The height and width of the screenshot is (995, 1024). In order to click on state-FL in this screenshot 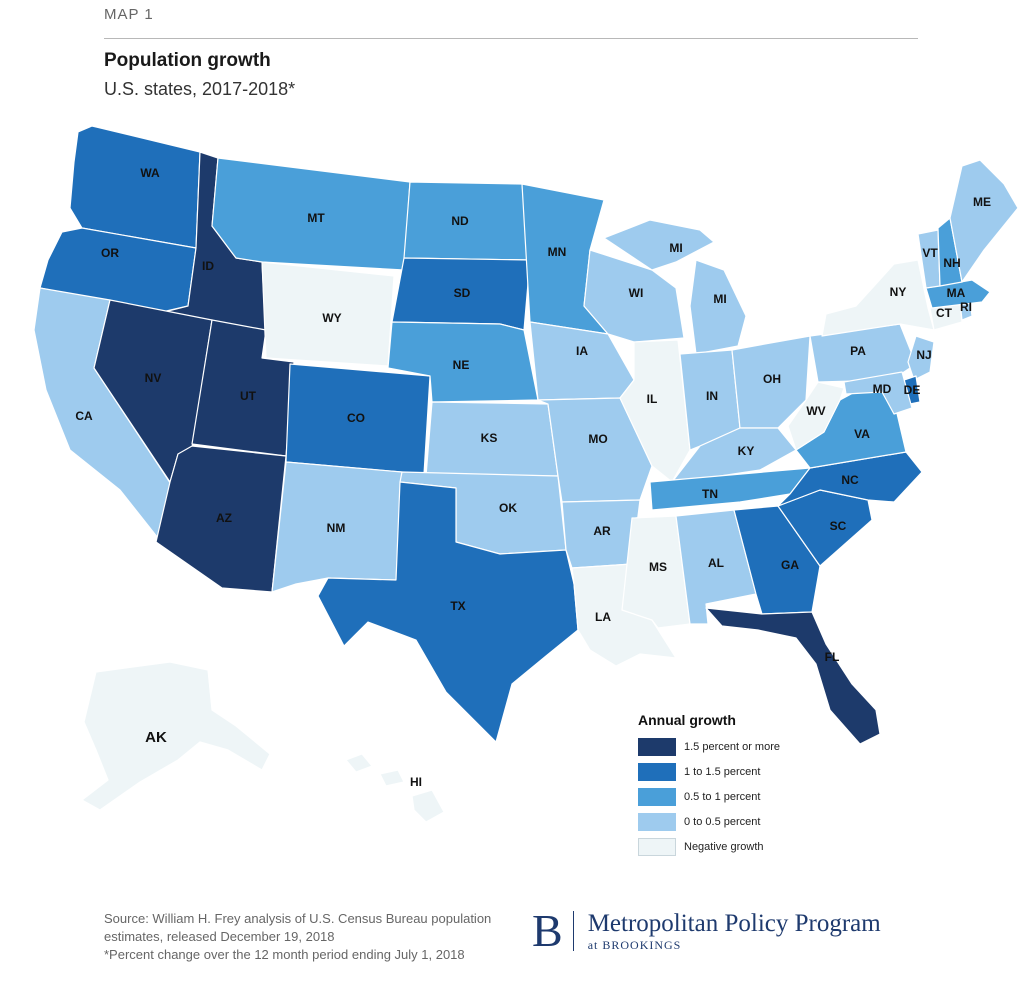, I will do `click(793, 676)`.